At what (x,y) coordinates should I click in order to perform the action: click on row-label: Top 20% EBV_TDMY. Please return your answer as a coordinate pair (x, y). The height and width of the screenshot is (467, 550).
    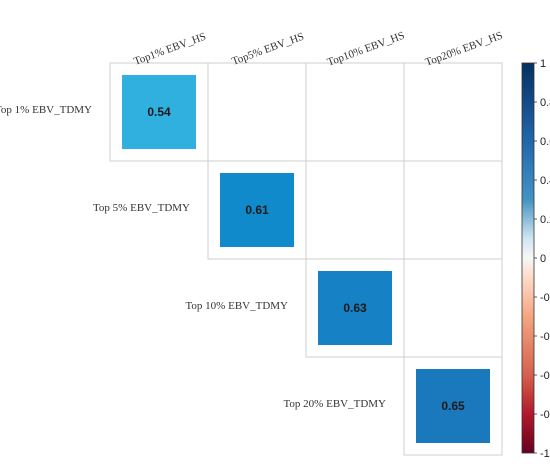
    Looking at the image, I should click on (334, 404).